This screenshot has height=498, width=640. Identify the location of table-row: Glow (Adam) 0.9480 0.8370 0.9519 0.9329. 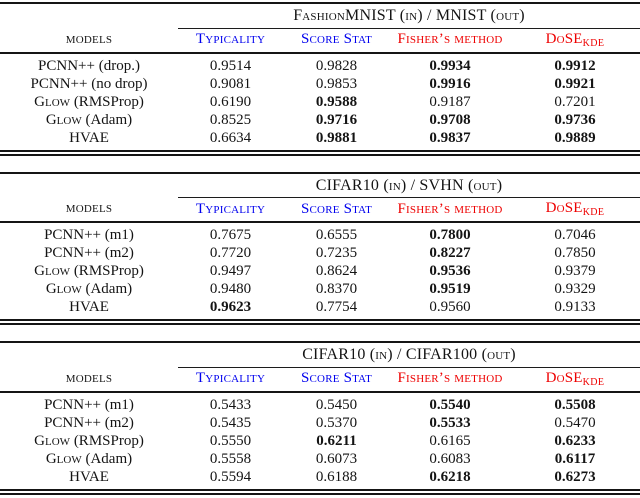
(320, 289).